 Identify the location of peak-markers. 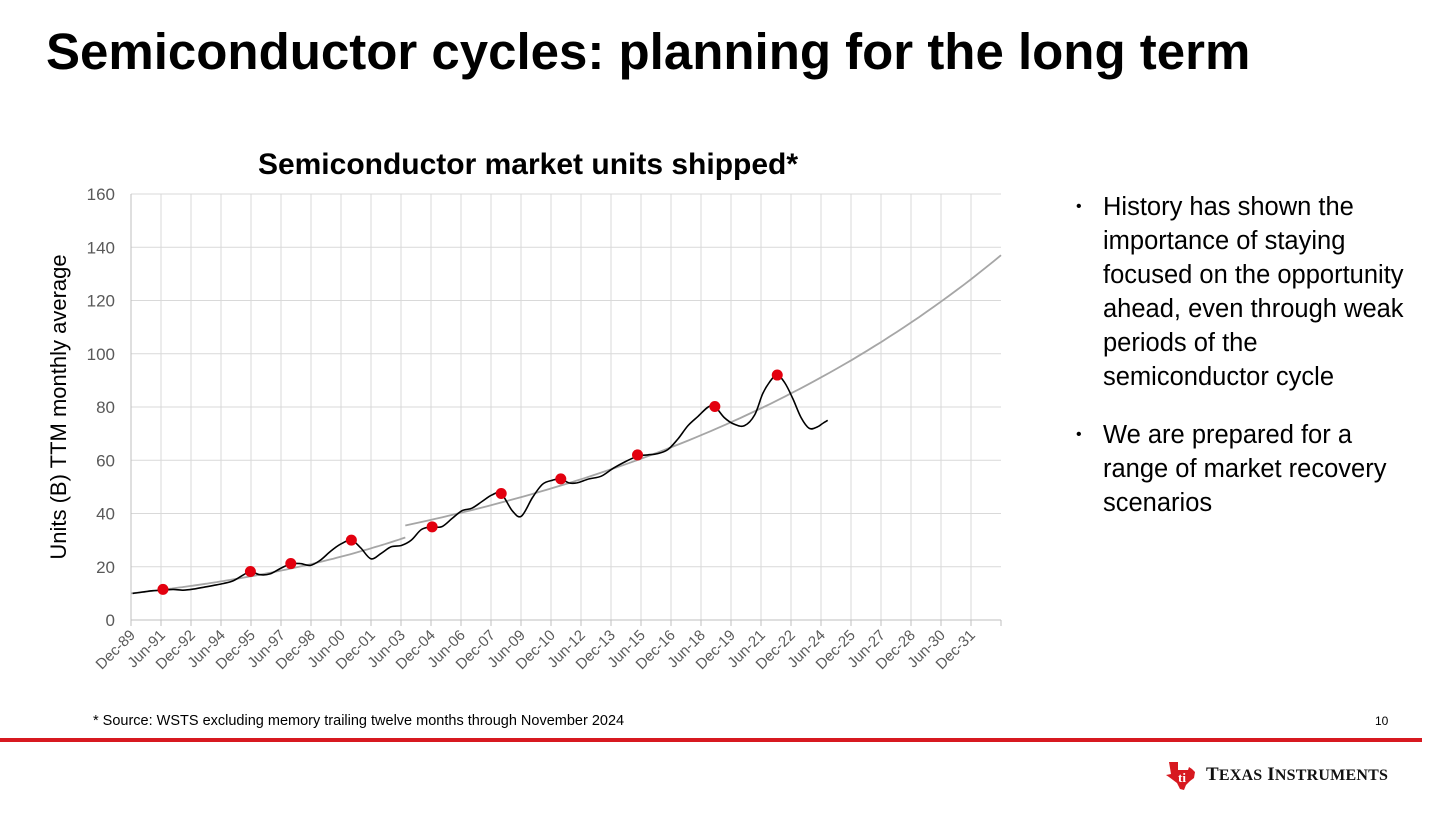
(470, 482).